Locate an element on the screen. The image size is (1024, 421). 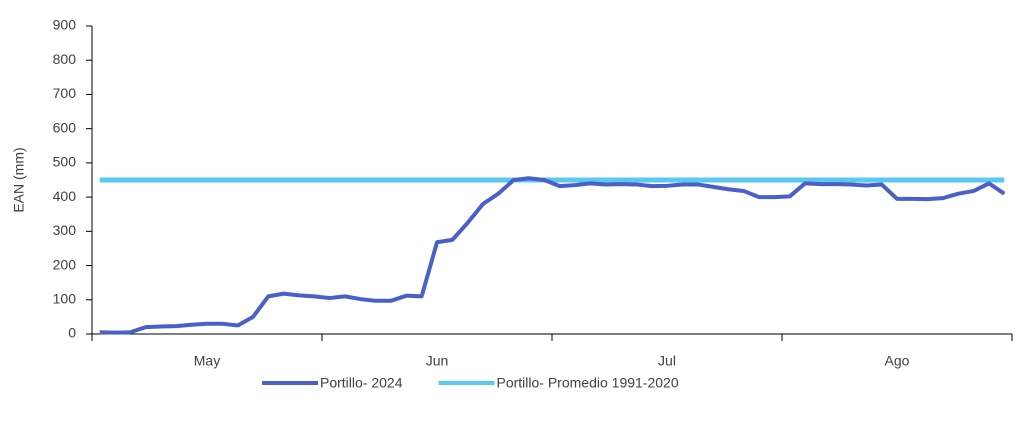
y-tick-label: 0 is located at coordinates (72, 333).